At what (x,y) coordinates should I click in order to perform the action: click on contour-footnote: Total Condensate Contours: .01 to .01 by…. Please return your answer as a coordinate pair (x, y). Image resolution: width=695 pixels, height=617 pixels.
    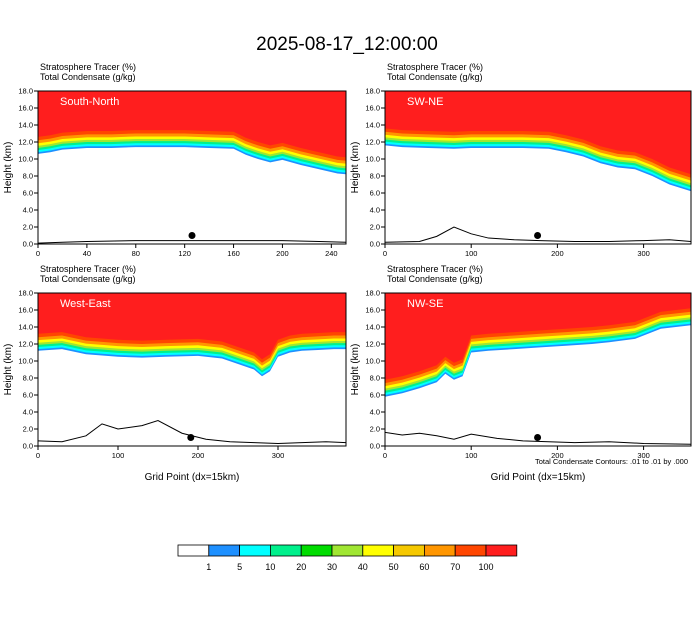
    Looking at the image, I should click on (611, 461).